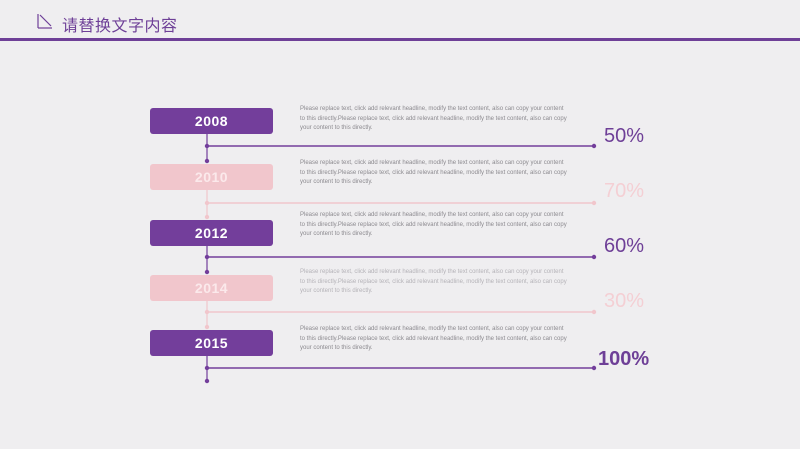  What do you see at coordinates (624, 246) in the screenshot?
I see `percent-label: 60%` at bounding box center [624, 246].